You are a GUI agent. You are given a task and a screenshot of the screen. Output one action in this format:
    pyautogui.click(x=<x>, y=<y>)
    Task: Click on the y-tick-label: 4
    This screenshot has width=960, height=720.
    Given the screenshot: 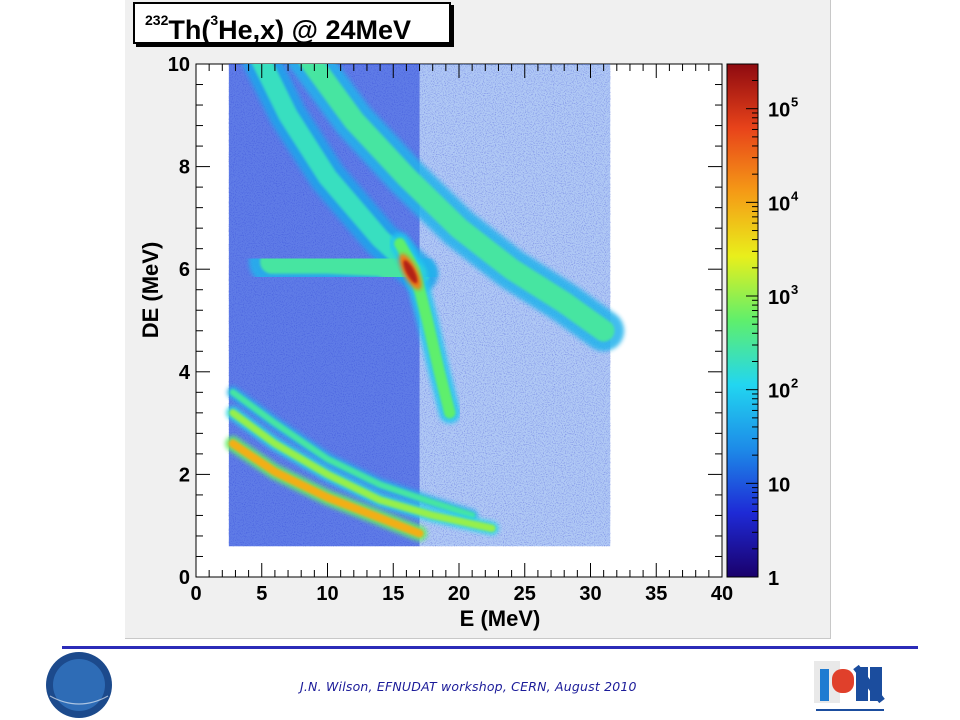 What is the action you would take?
    pyautogui.click(x=185, y=373)
    